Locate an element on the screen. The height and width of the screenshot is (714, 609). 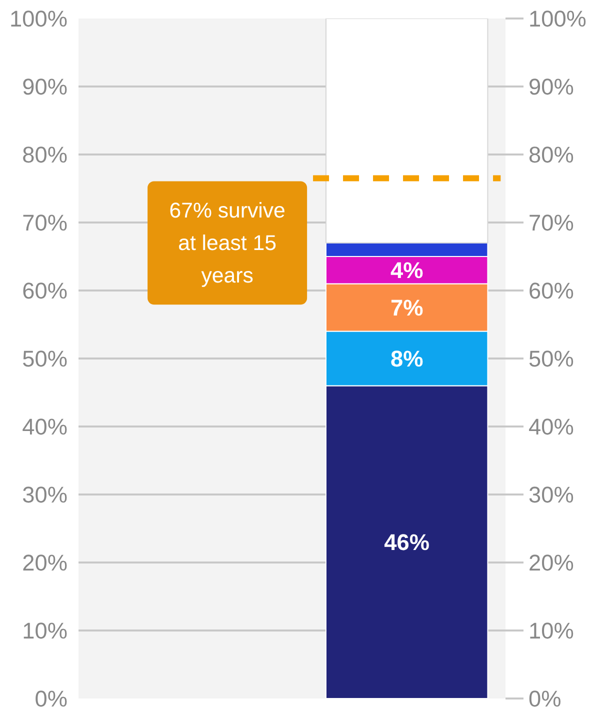
y-tick-label: 30% is located at coordinates (45, 495).